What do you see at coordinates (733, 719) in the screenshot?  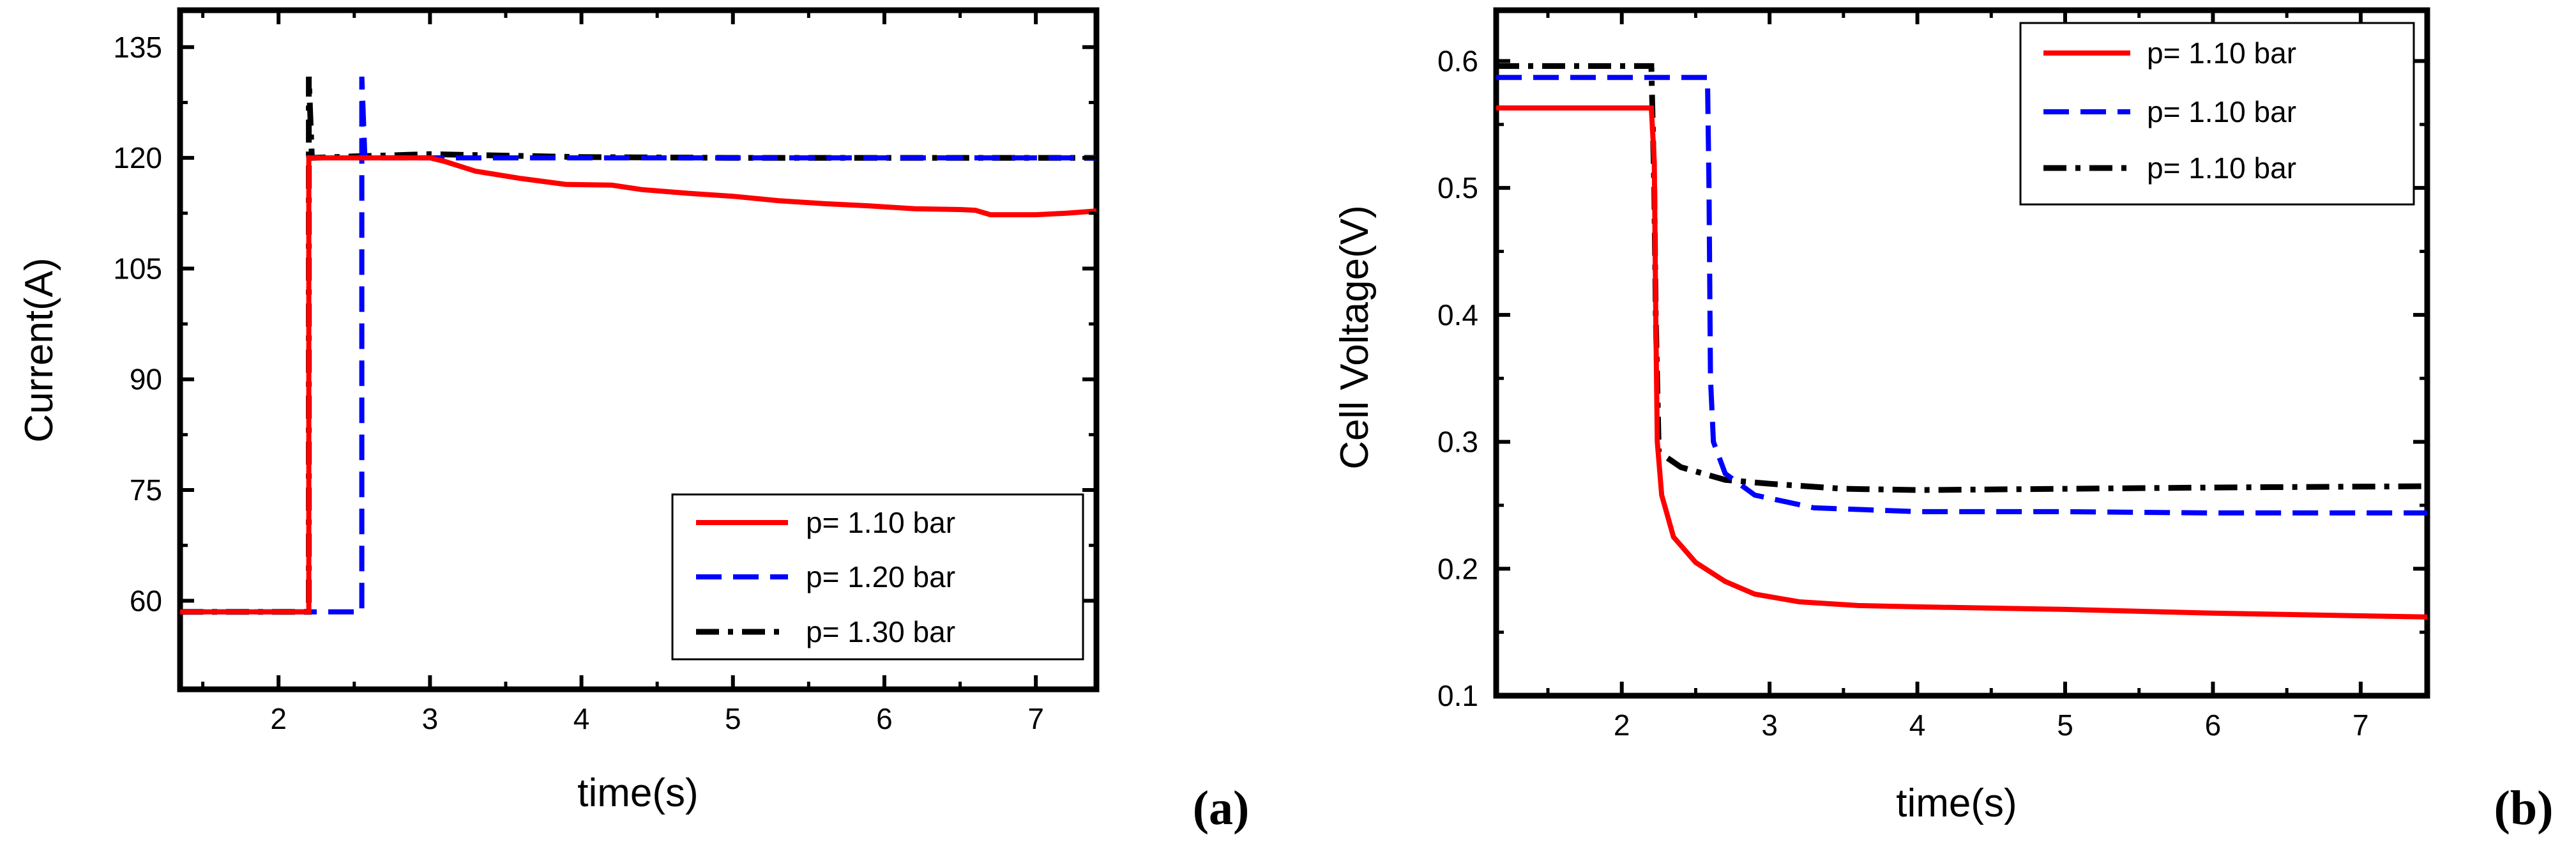 I see `panel-a-xtick-label-3: 5` at bounding box center [733, 719].